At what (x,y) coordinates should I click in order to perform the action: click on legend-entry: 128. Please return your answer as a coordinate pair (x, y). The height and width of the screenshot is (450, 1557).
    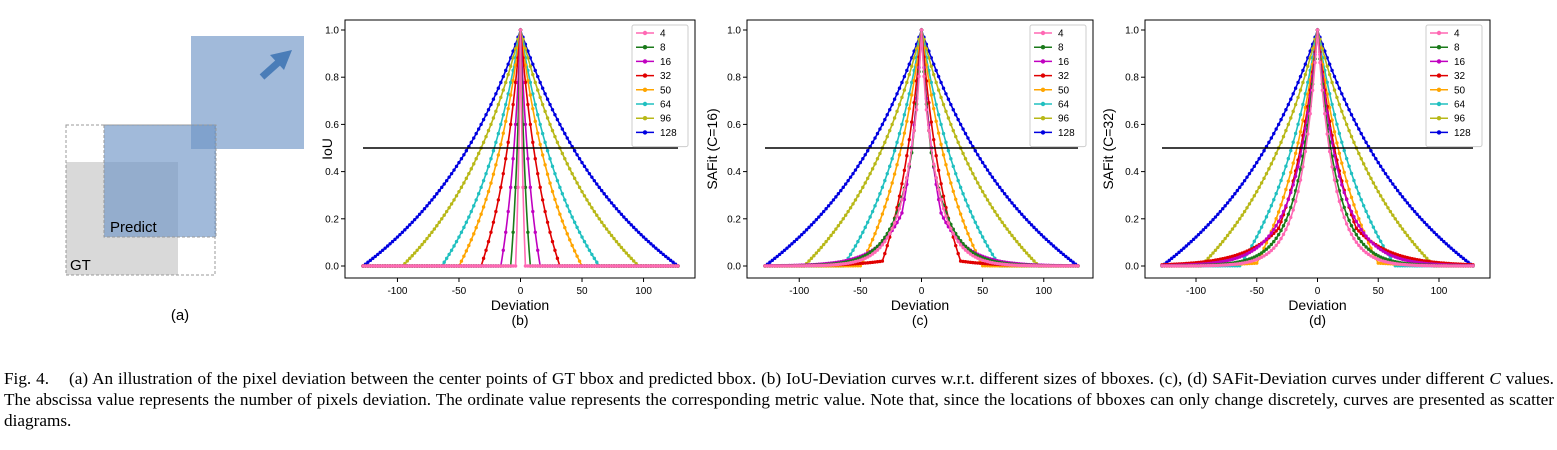
    Looking at the image, I should click on (1054, 133).